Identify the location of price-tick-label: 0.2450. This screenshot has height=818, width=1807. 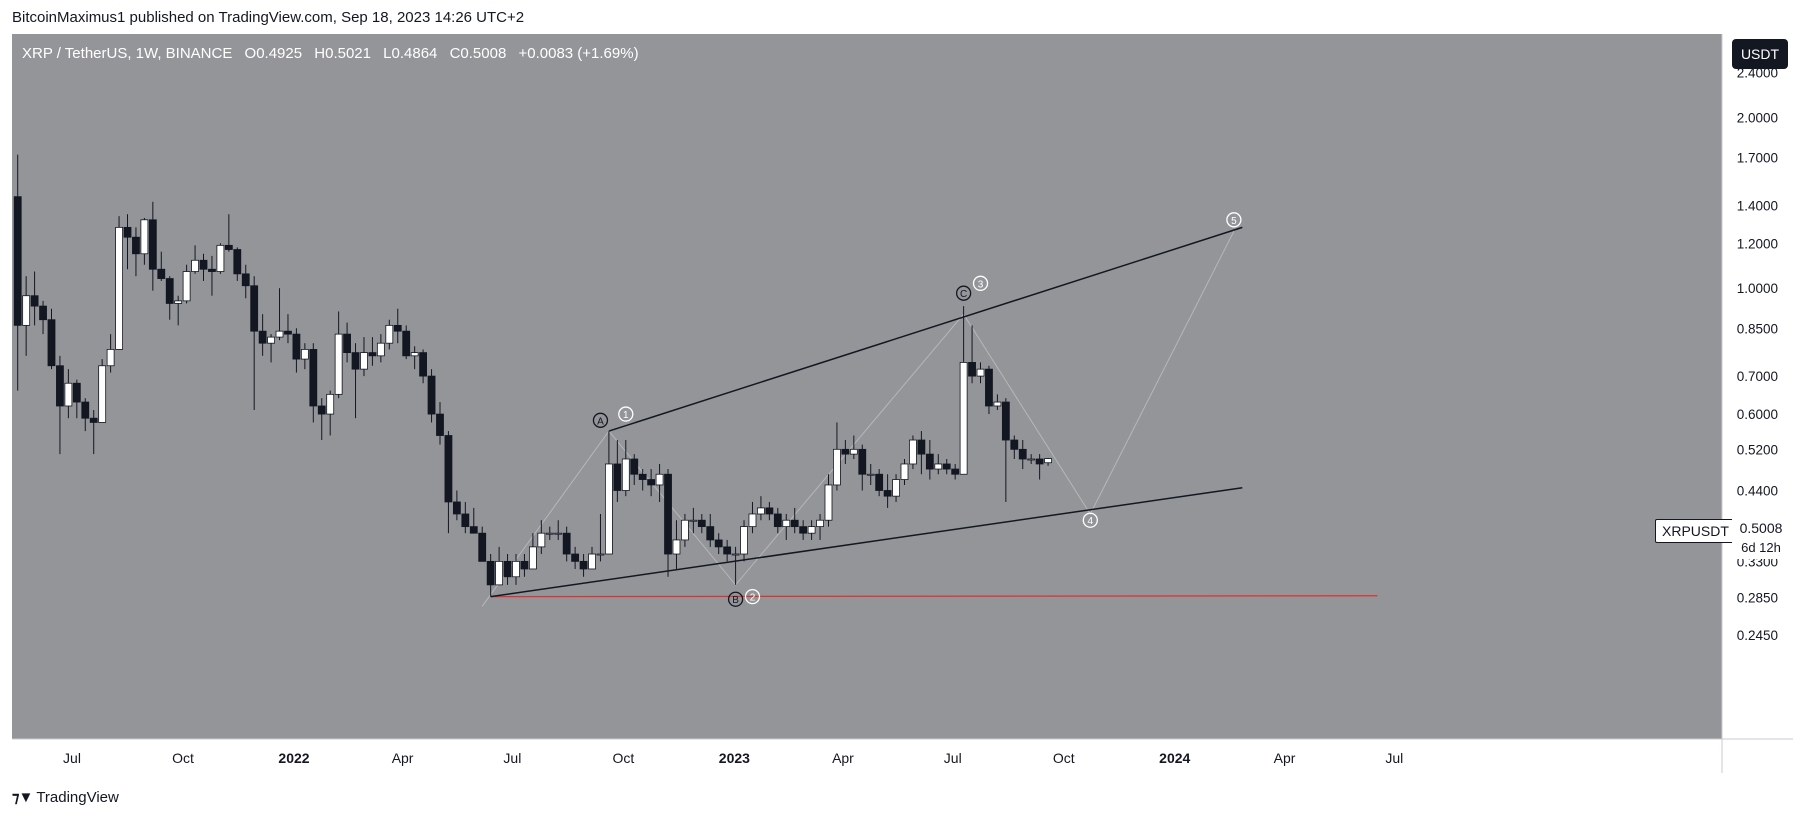
(1757, 635).